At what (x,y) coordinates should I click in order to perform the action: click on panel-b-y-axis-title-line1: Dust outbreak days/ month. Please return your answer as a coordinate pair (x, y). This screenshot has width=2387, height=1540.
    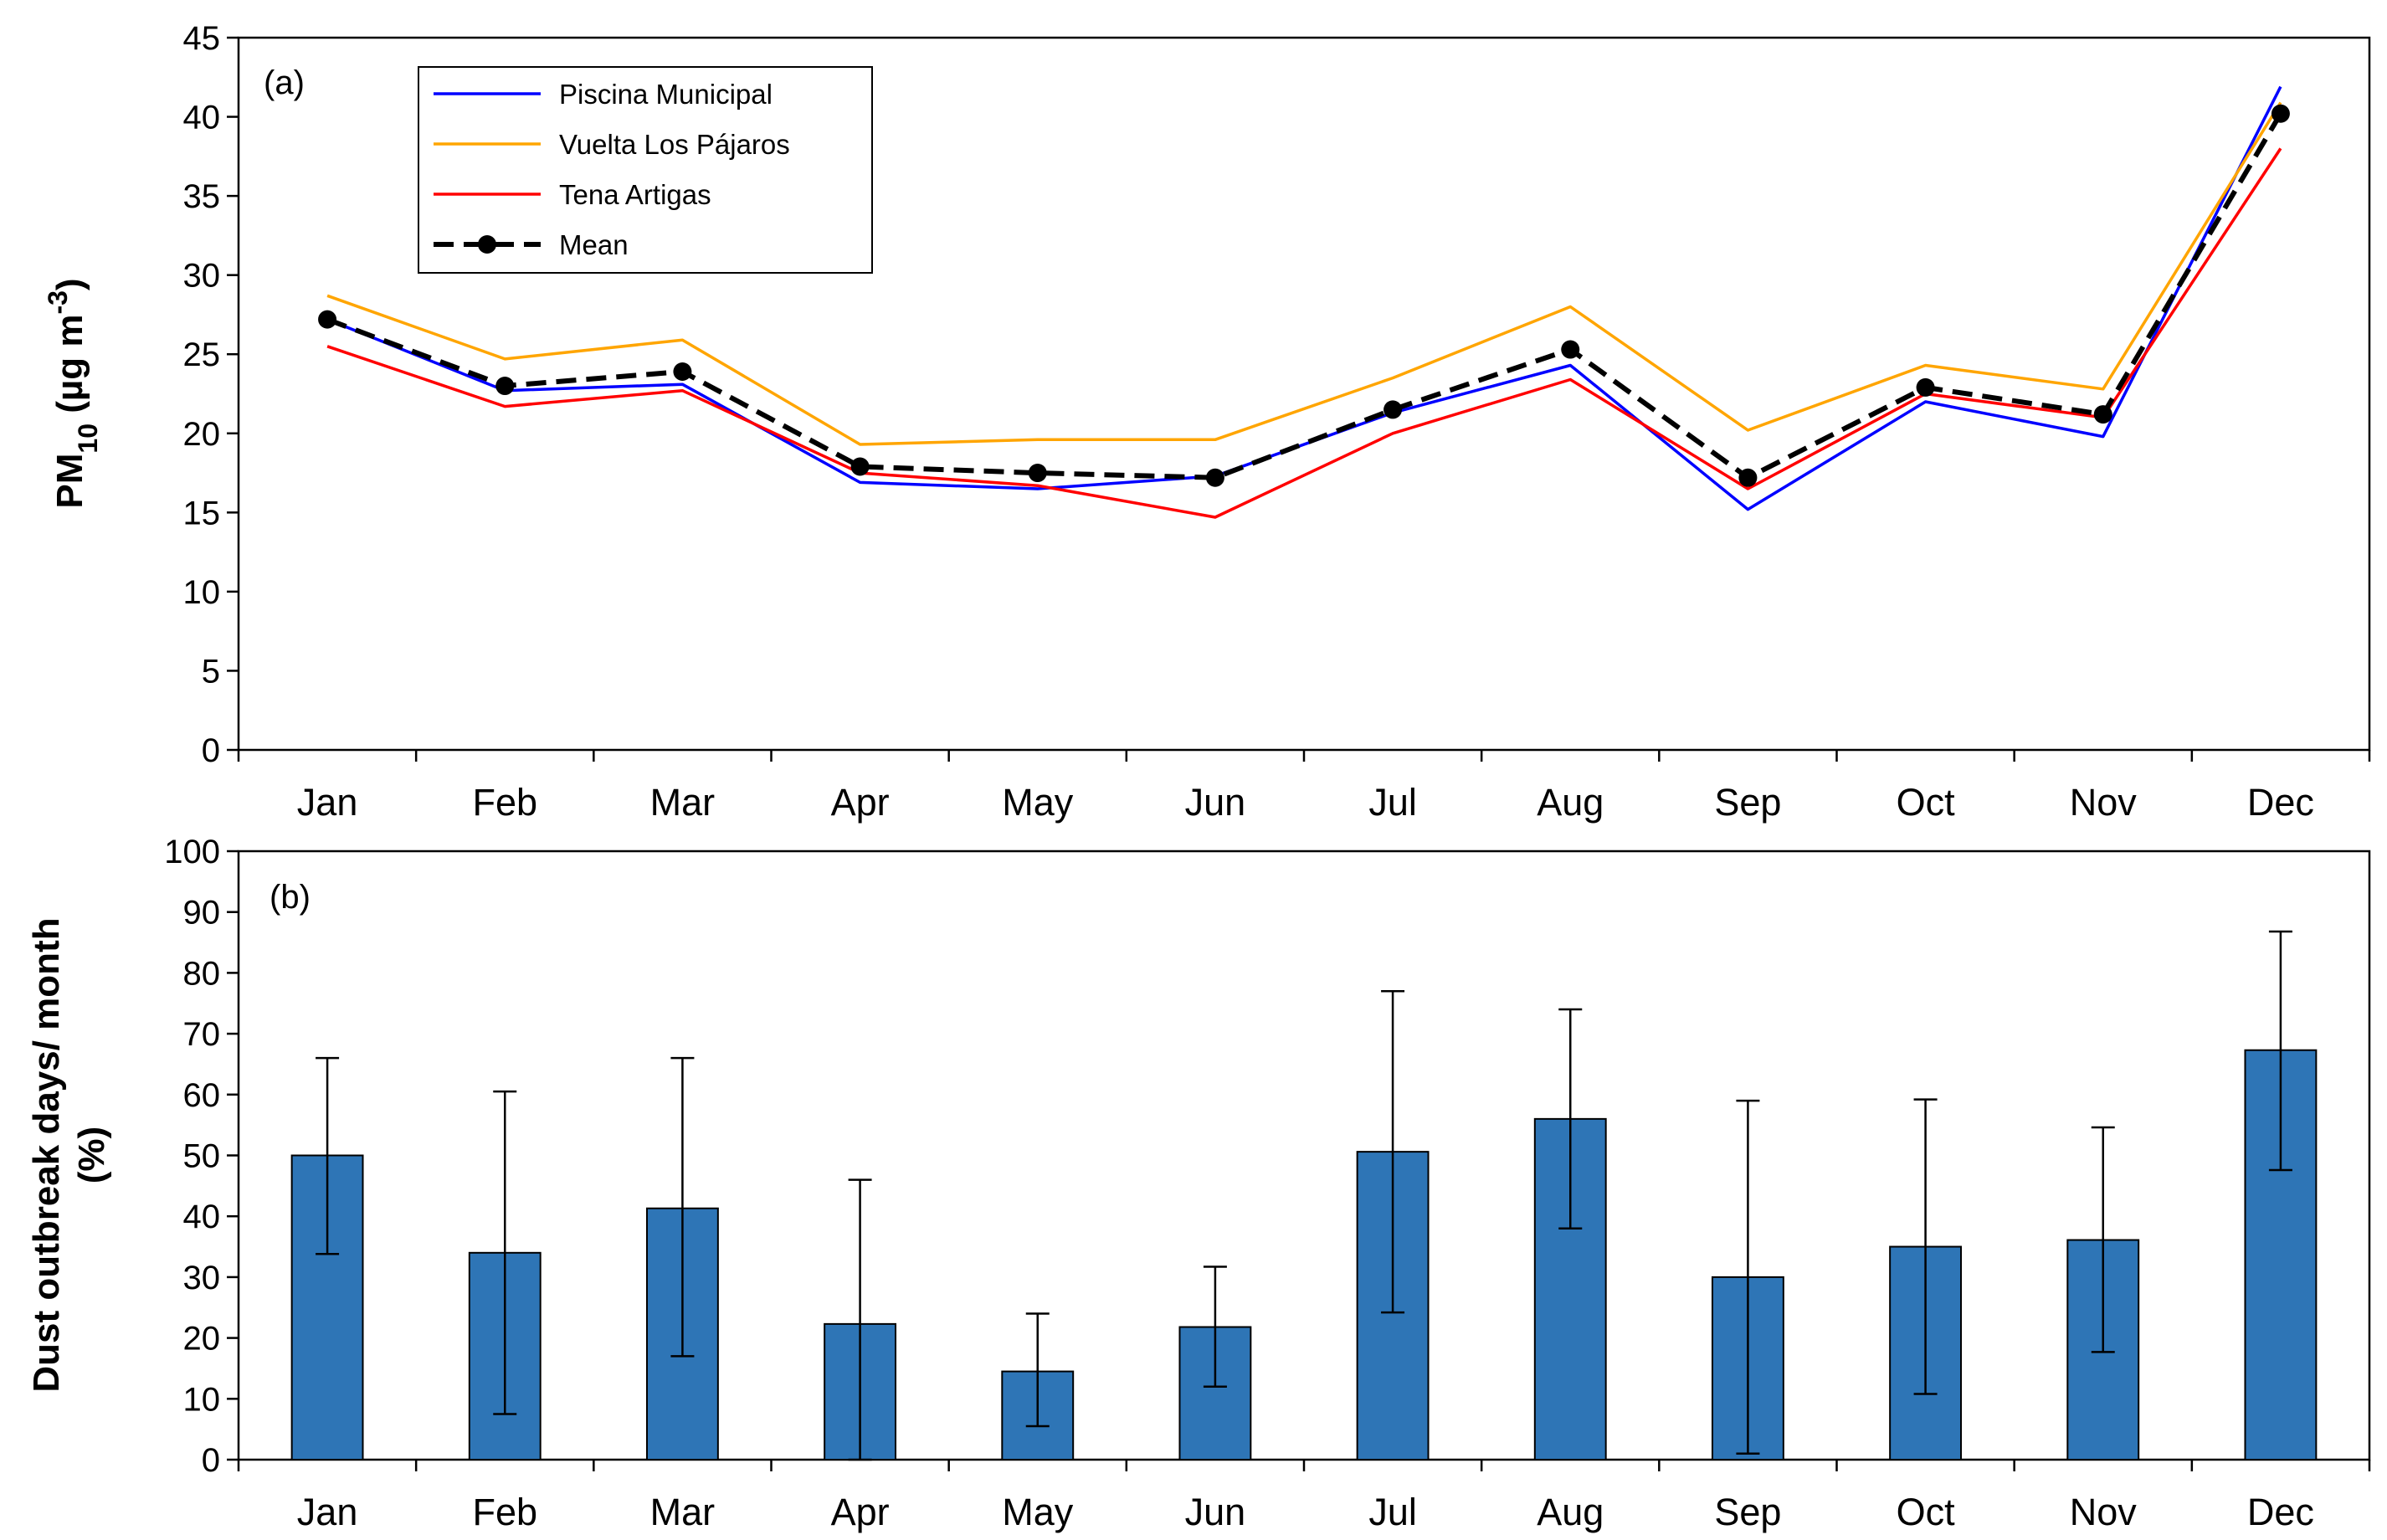
    Looking at the image, I should click on (46, 1154).